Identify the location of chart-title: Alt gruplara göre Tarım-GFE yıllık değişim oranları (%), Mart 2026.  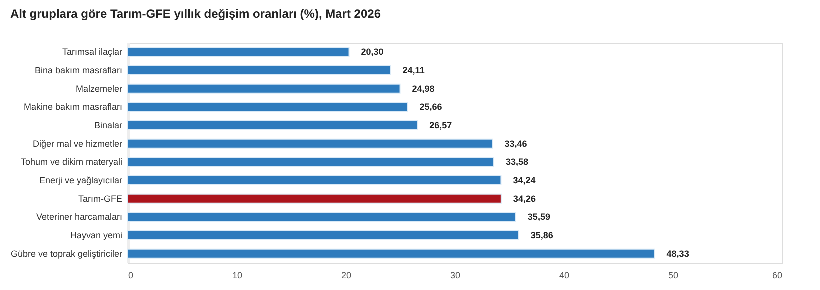
(196, 14).